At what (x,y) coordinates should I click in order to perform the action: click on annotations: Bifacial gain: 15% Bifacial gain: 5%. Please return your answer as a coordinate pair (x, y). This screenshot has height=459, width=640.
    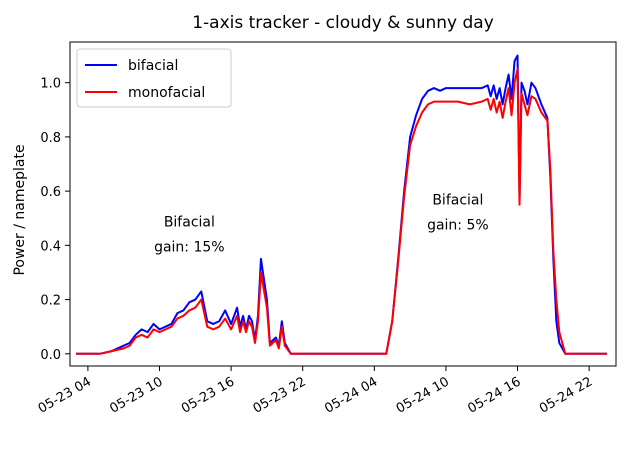
    Looking at the image, I should click on (321, 224).